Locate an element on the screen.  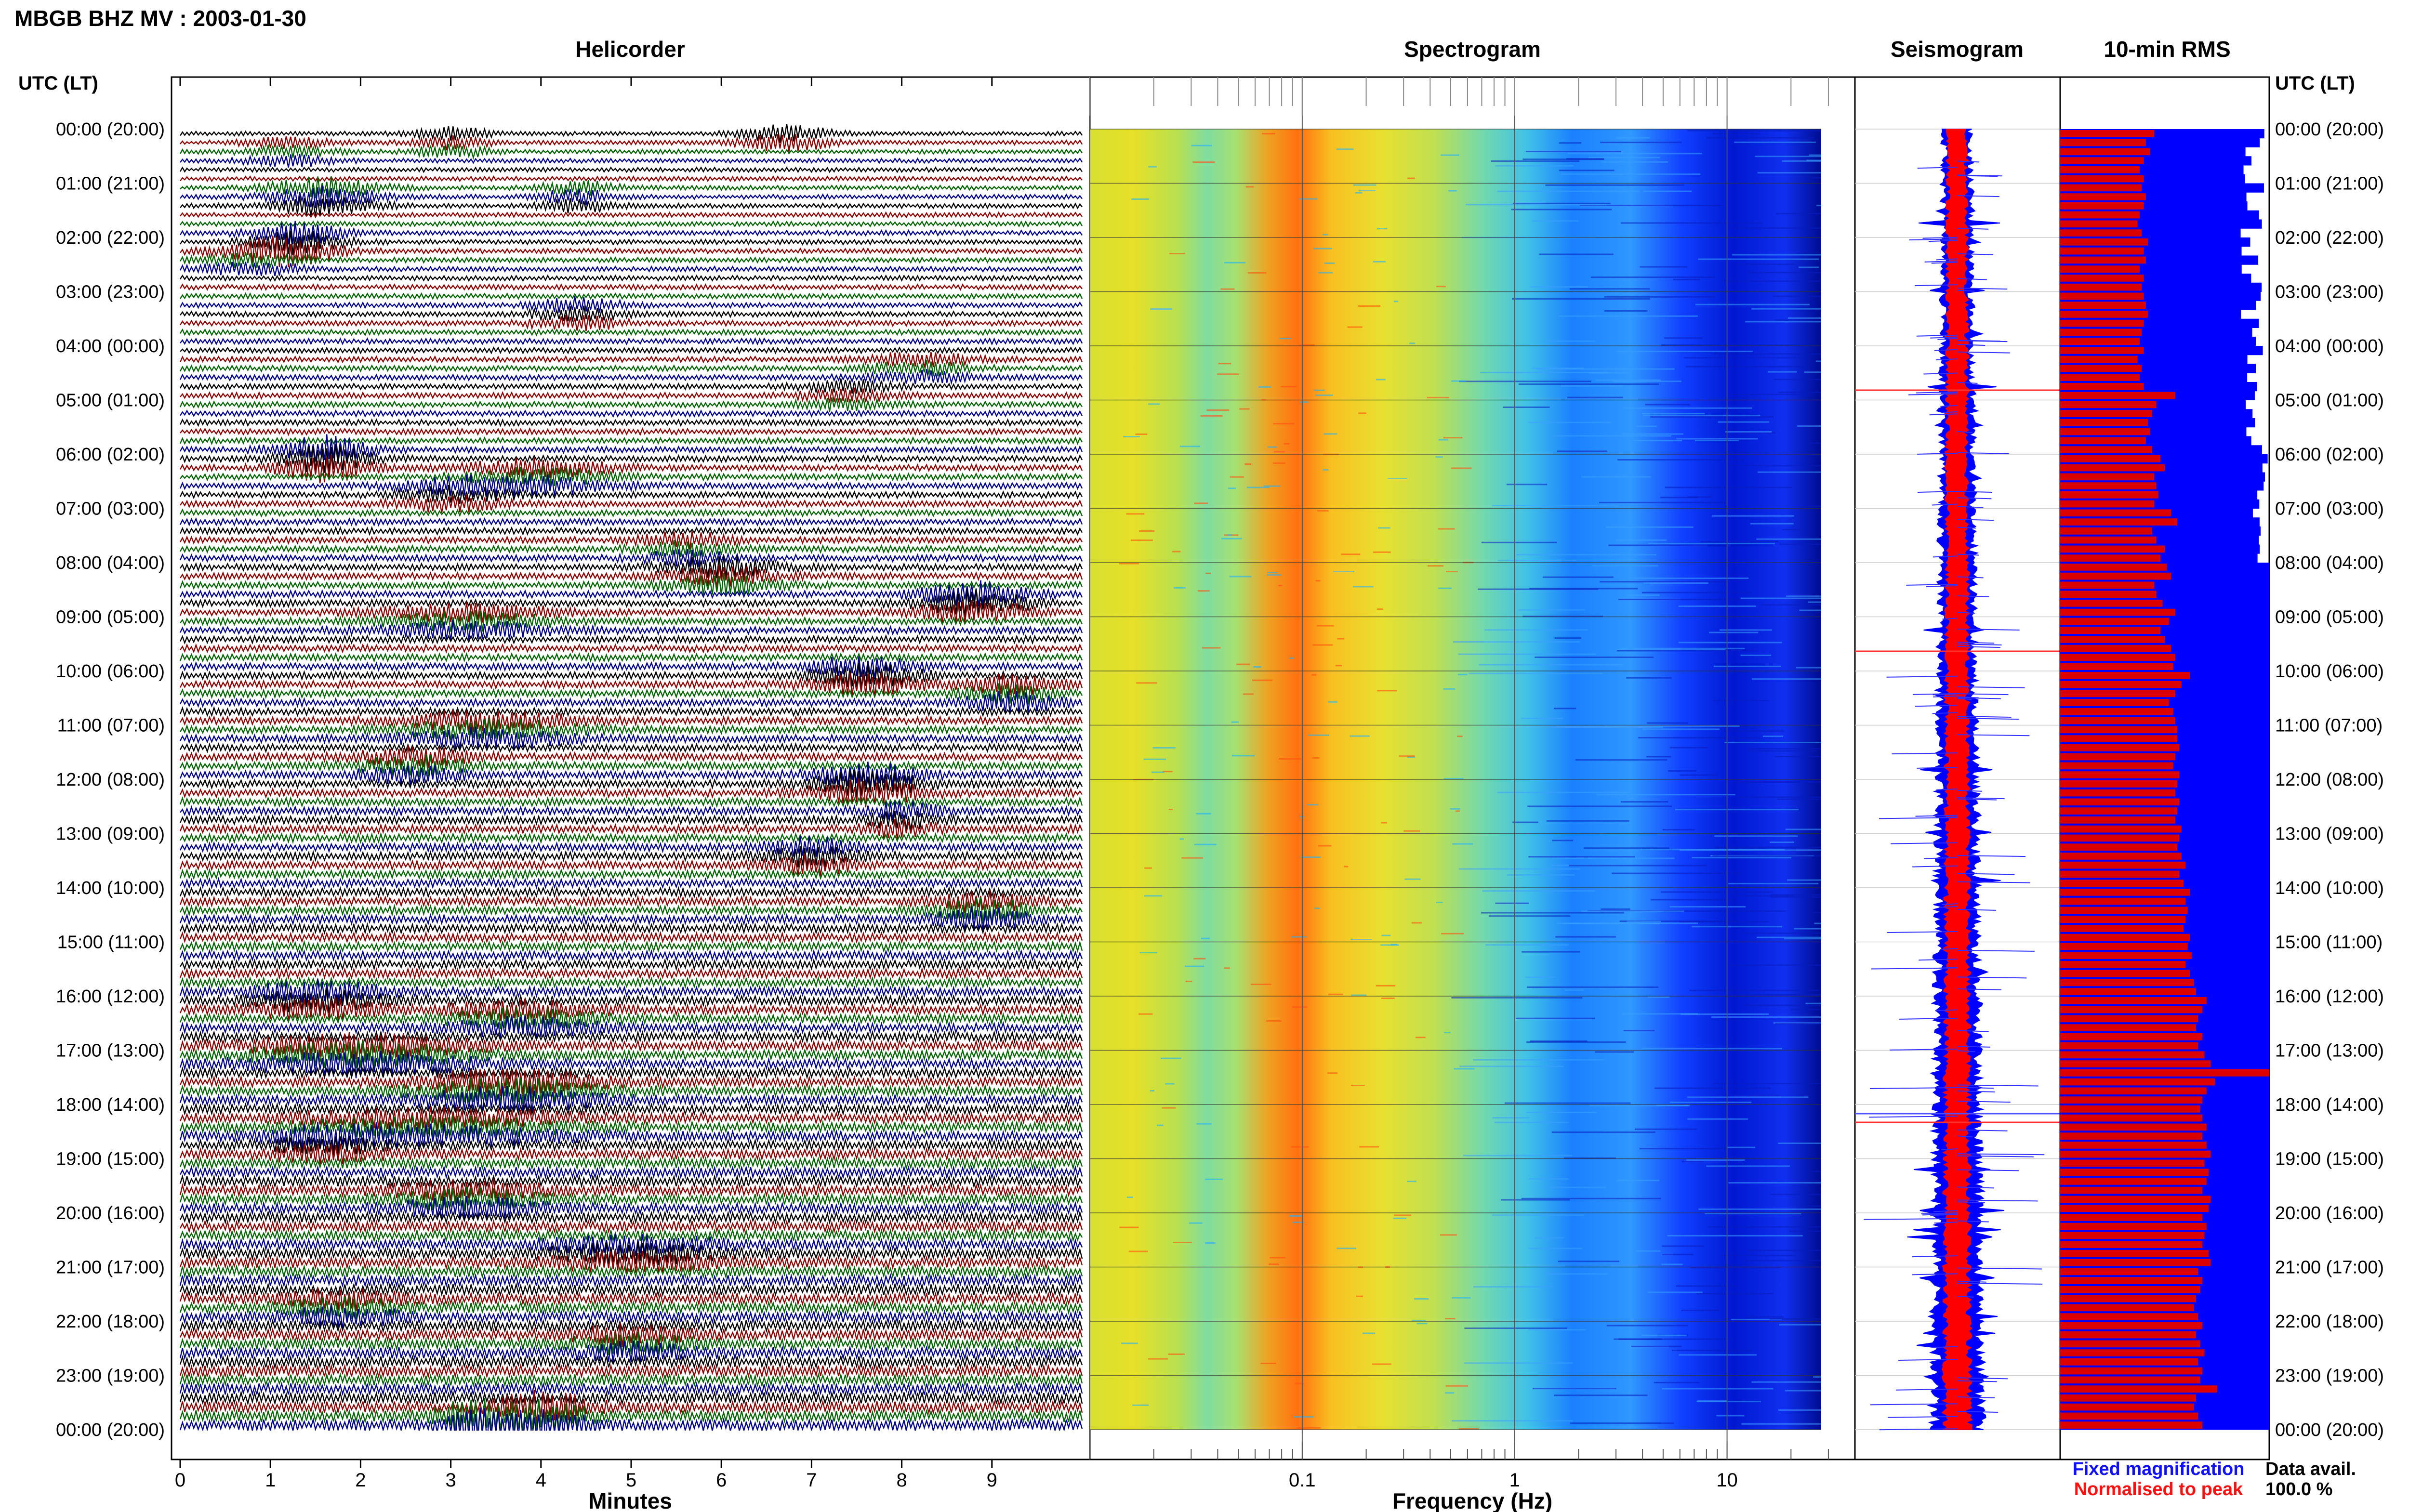
time-label-left: 03:00 (23:00) is located at coordinates (110, 292).